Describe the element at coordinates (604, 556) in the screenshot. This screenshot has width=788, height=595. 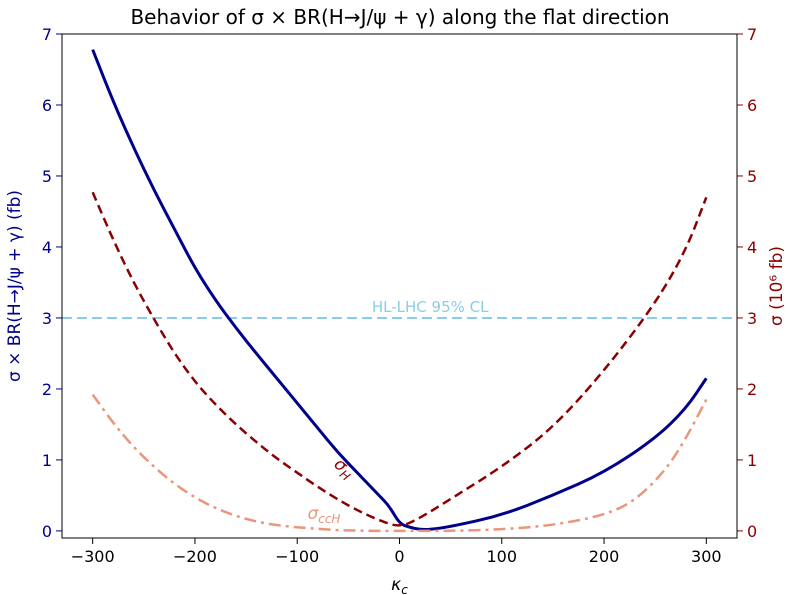
I see `x-tick-label: 200` at that location.